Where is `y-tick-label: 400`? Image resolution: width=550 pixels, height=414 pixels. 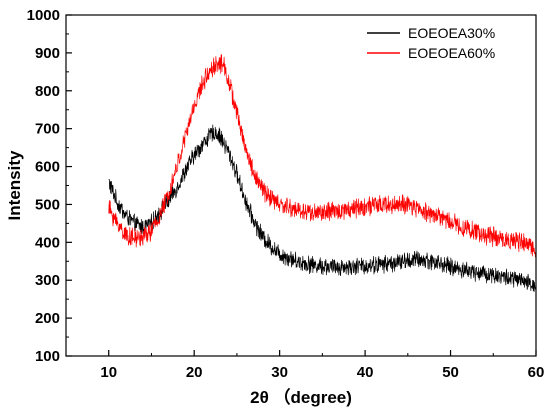 y-tick-label: 400 is located at coordinates (47, 242).